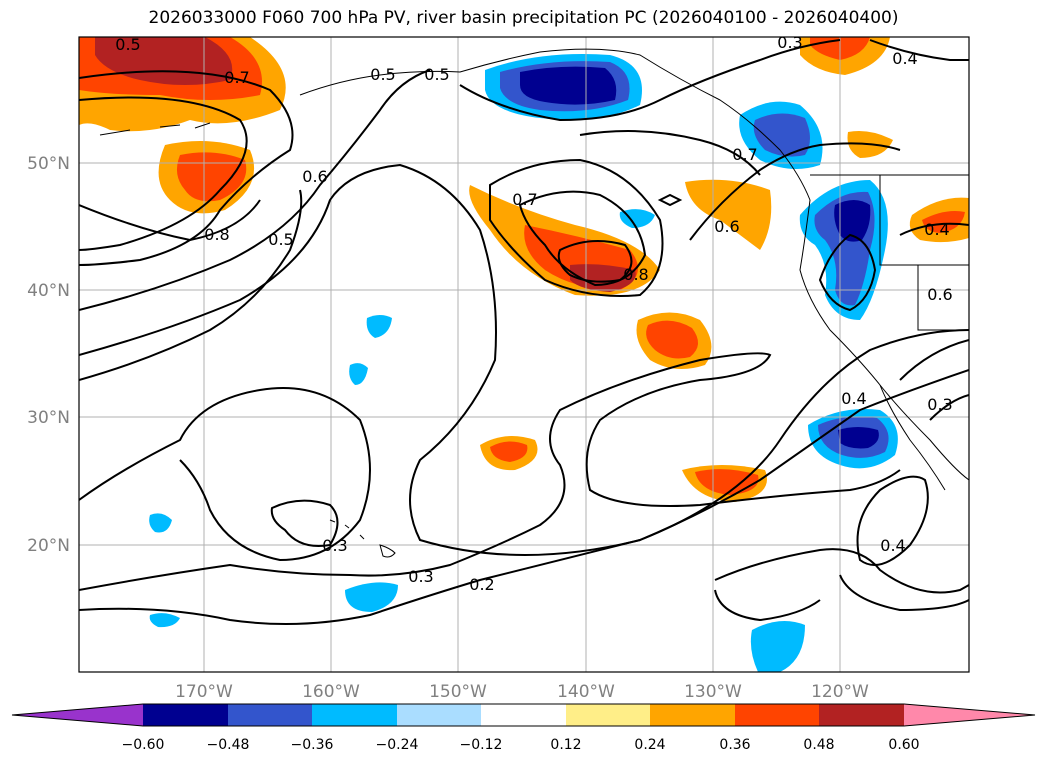  I want to click on colorbar-tick-label: 0.12, so click(565, 745).